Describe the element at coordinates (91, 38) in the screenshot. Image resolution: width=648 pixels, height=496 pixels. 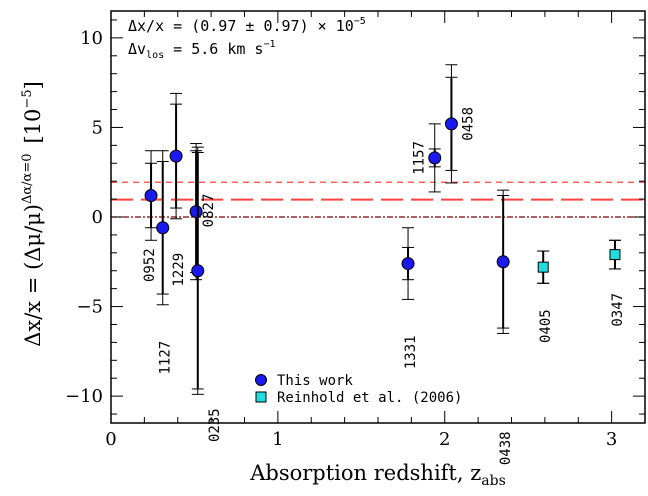
I see `y-tick-label: 10` at that location.